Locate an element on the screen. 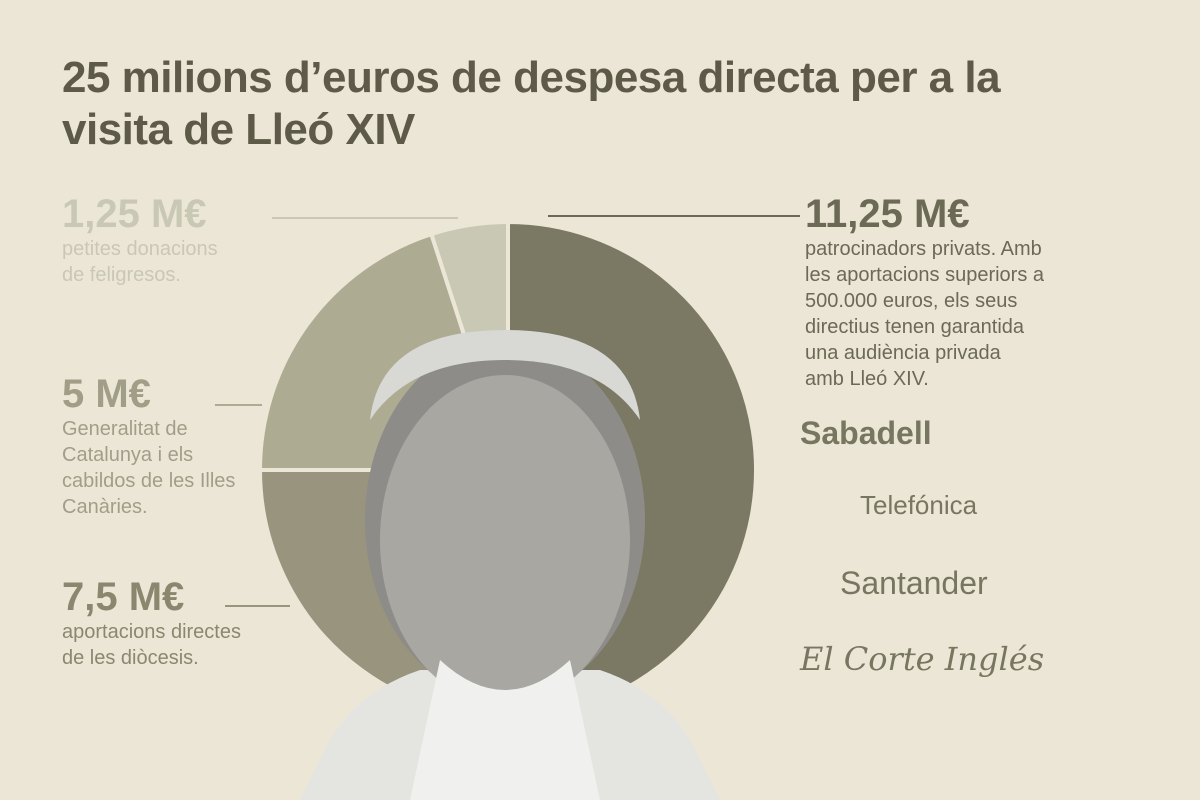 This screenshot has width=1200, height=800. sponsor-logo: Santander is located at coordinates (914, 583).